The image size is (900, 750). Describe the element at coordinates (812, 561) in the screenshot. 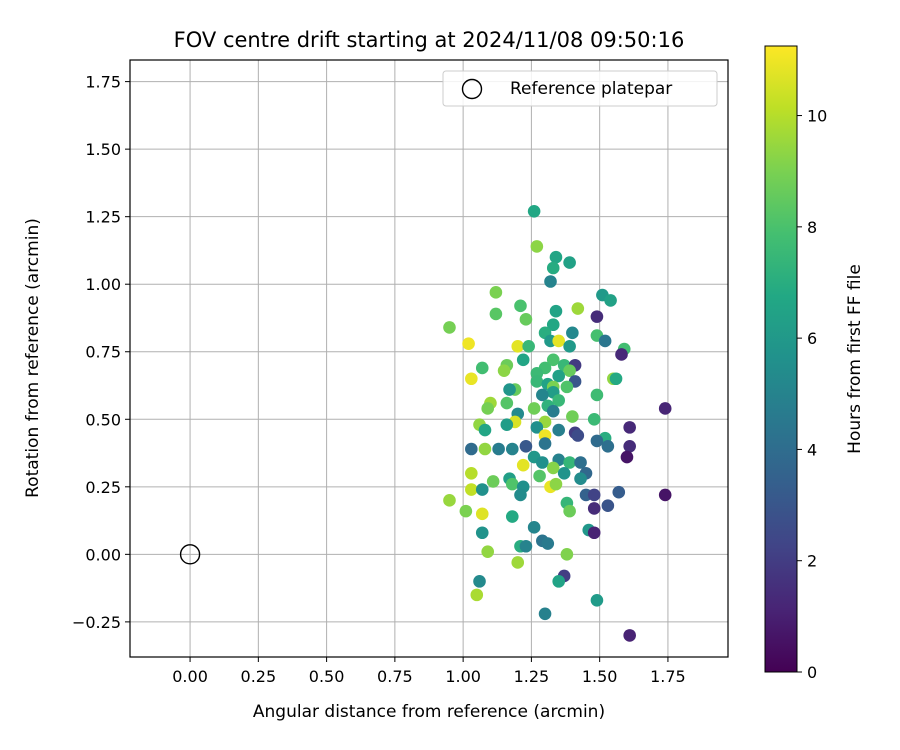

I see `colorbar-tick-label: 2` at that location.